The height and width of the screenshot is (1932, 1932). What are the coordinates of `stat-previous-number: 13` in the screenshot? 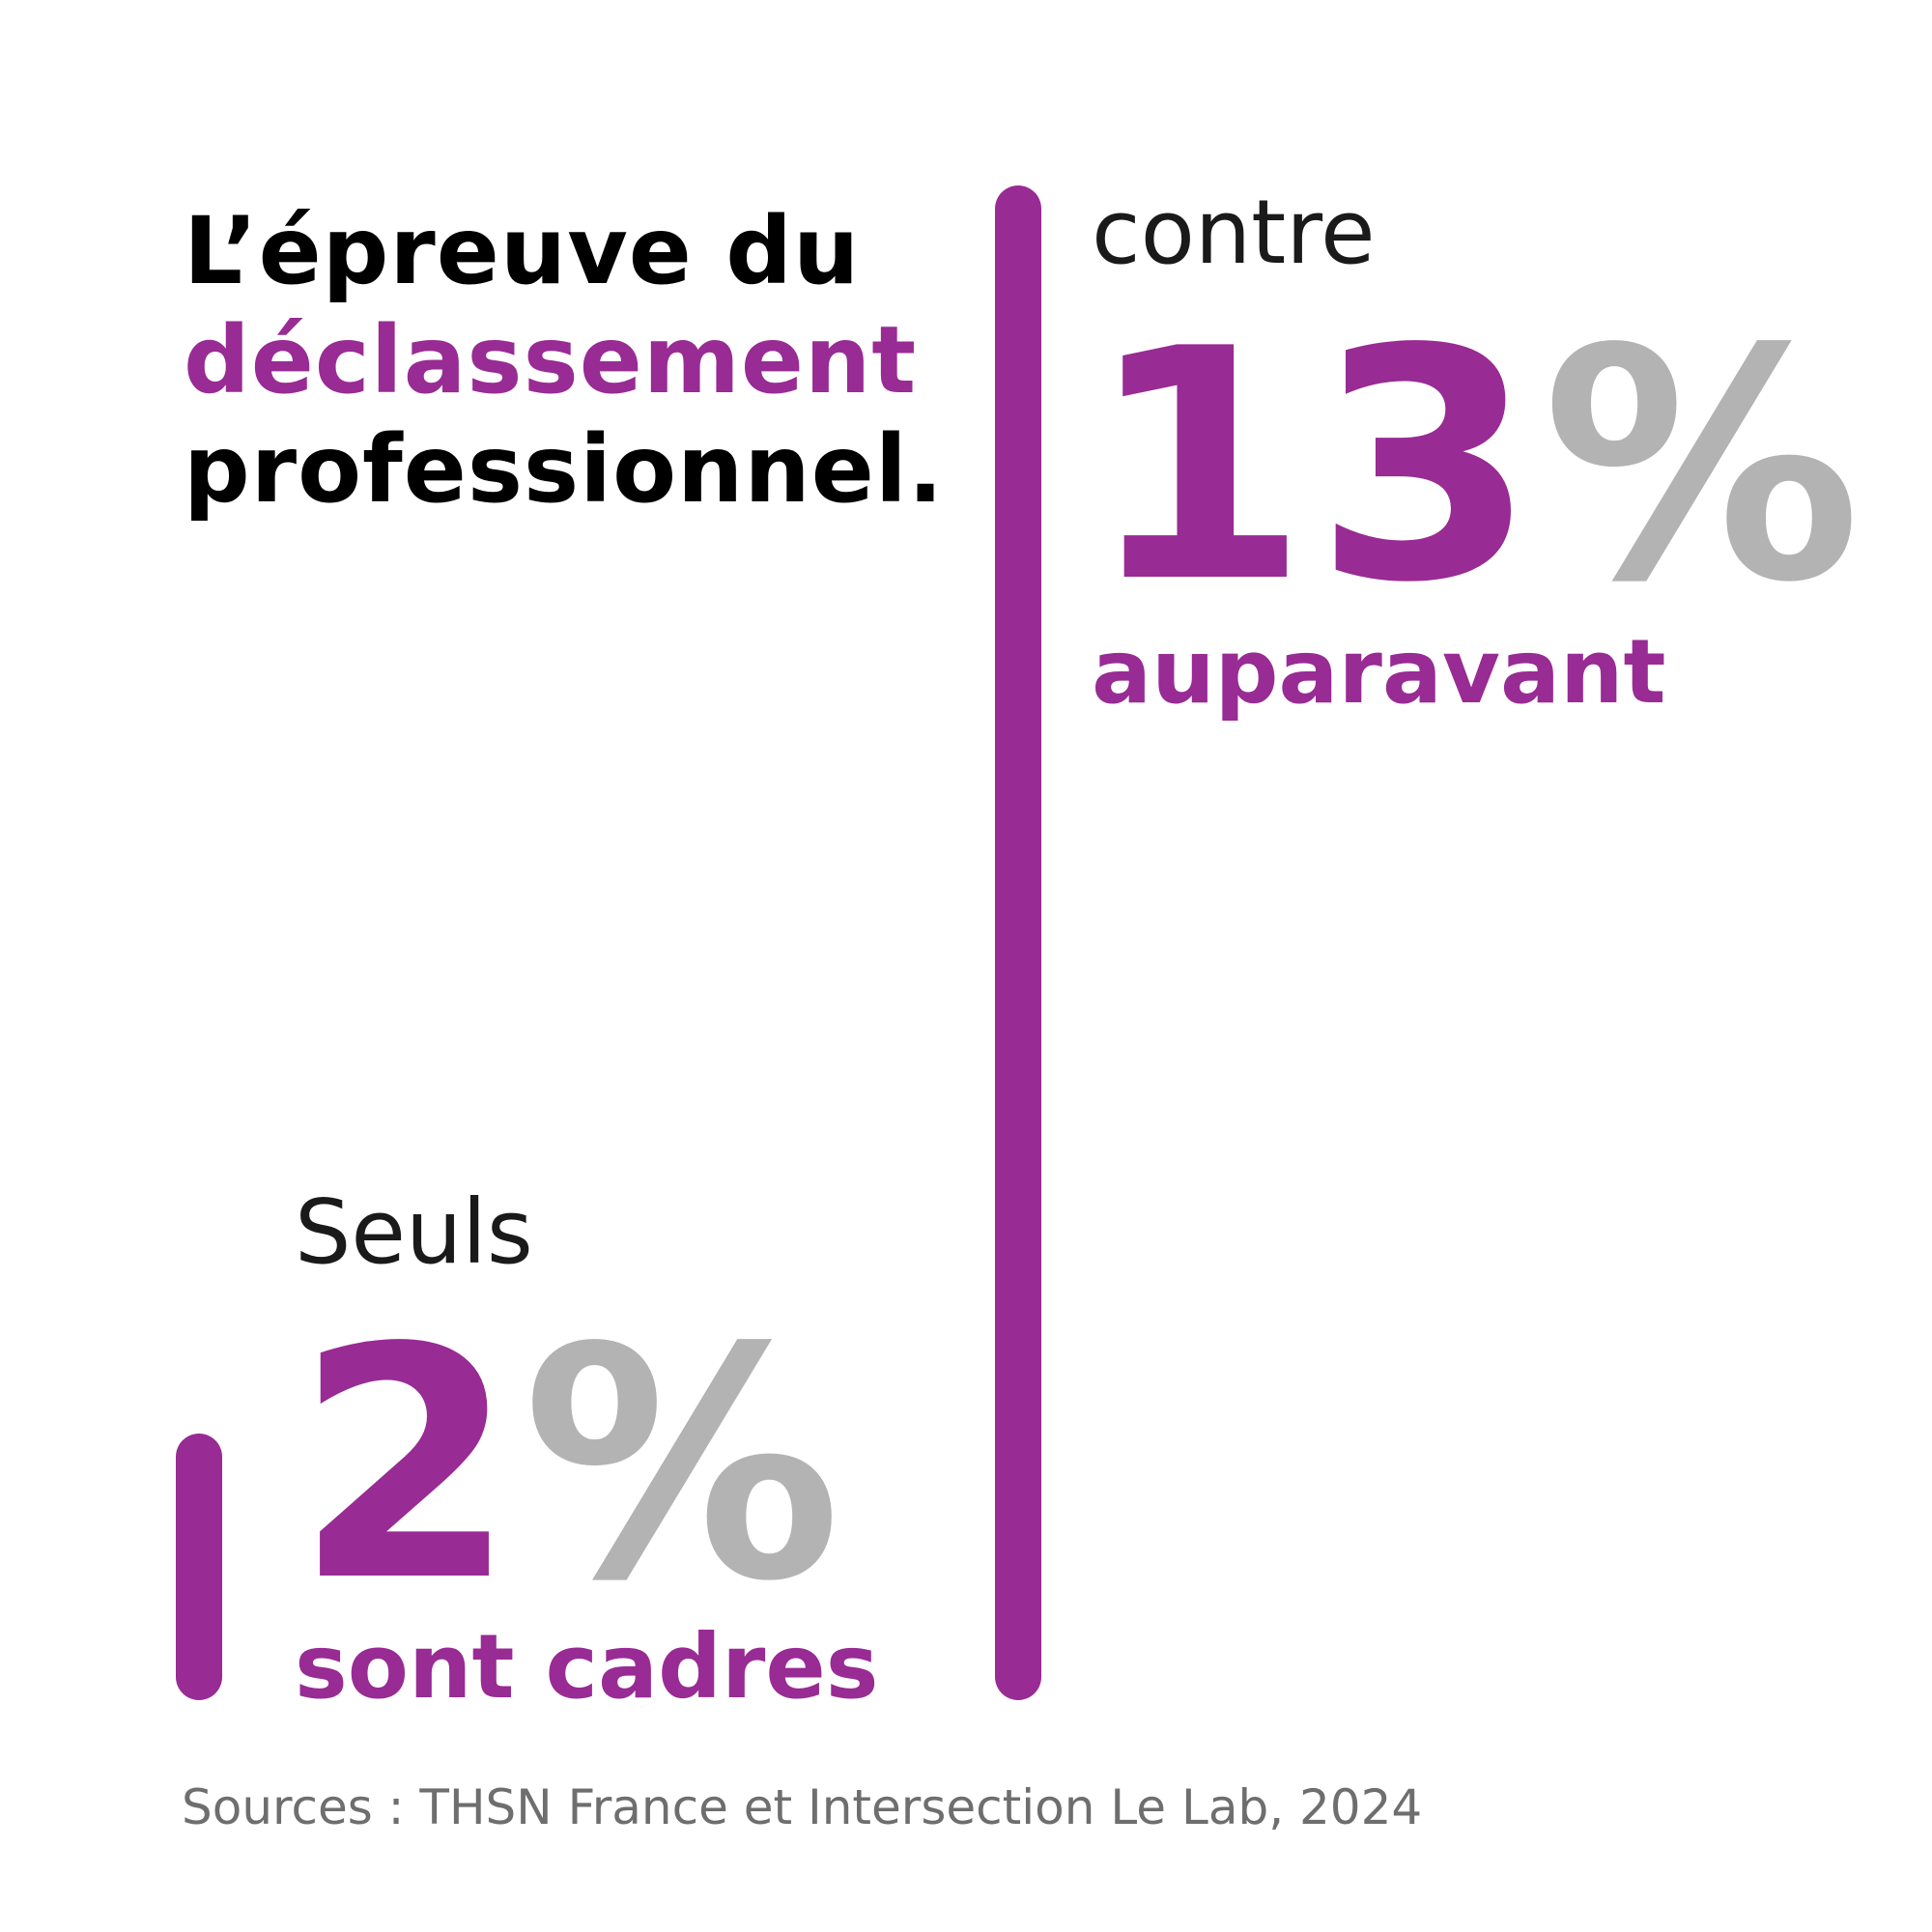 It's located at (1315, 466).